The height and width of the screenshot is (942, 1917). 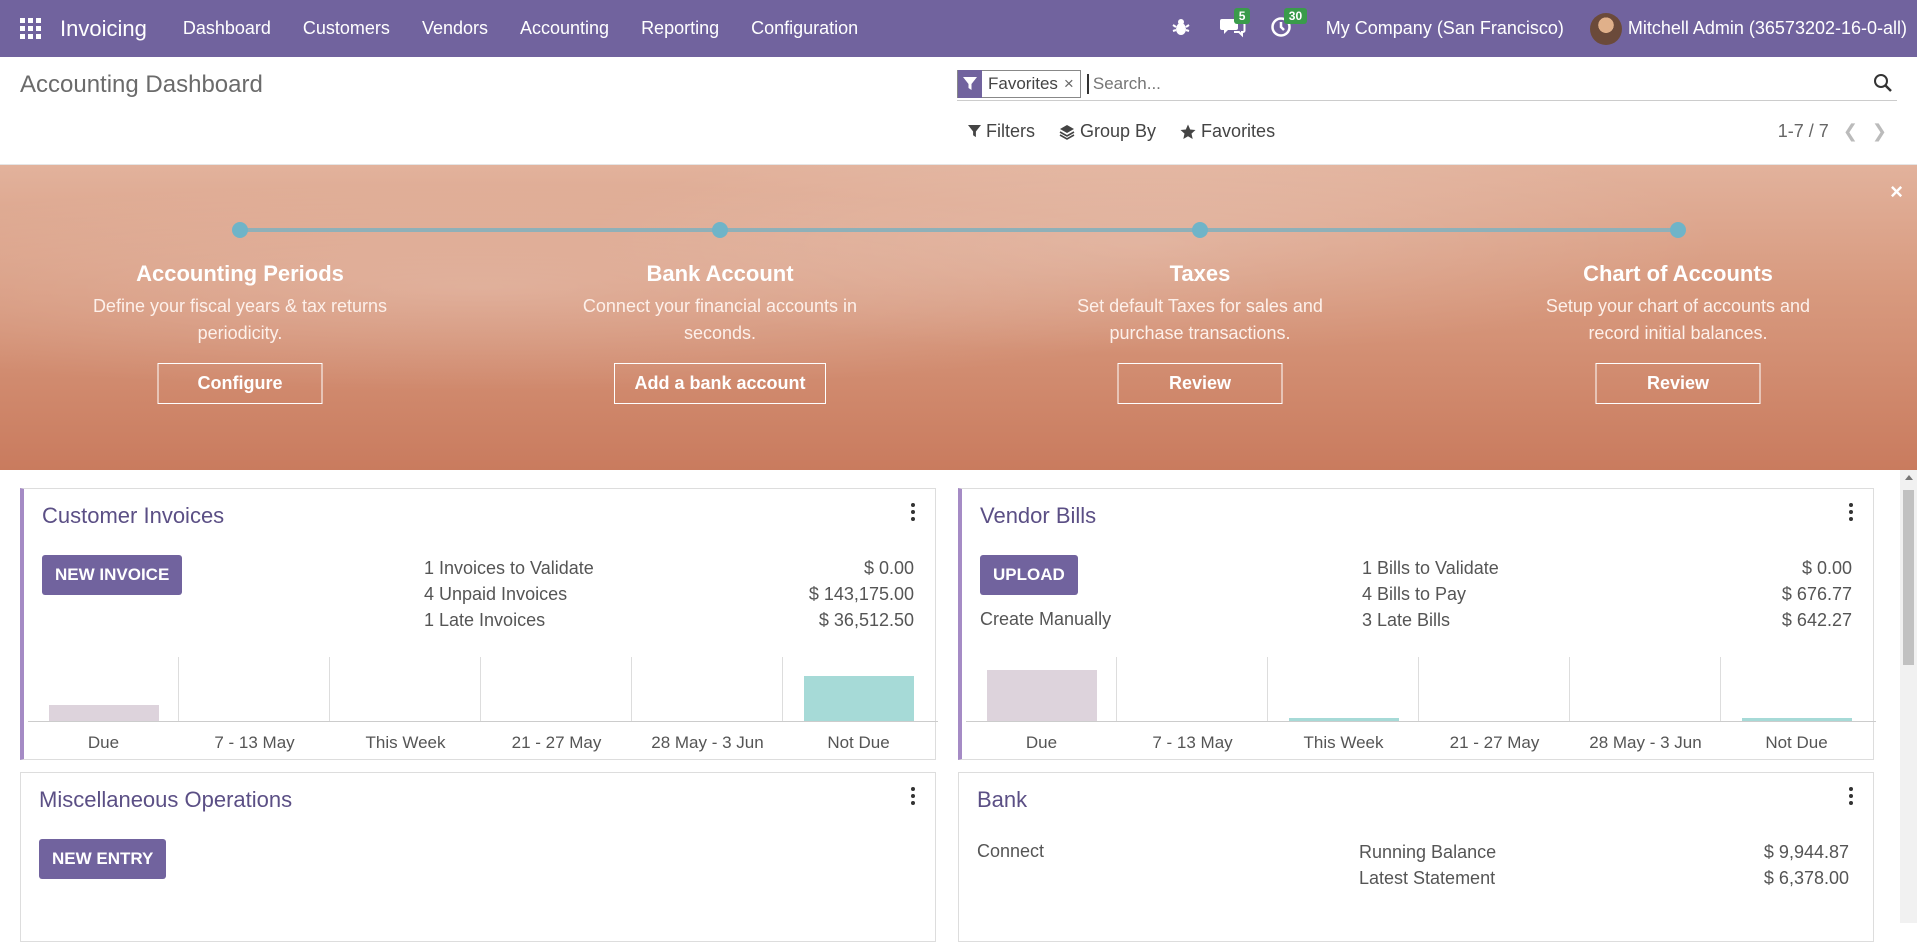 What do you see at coordinates (1038, 515) in the screenshot?
I see `card-title: Vendor Bills` at bounding box center [1038, 515].